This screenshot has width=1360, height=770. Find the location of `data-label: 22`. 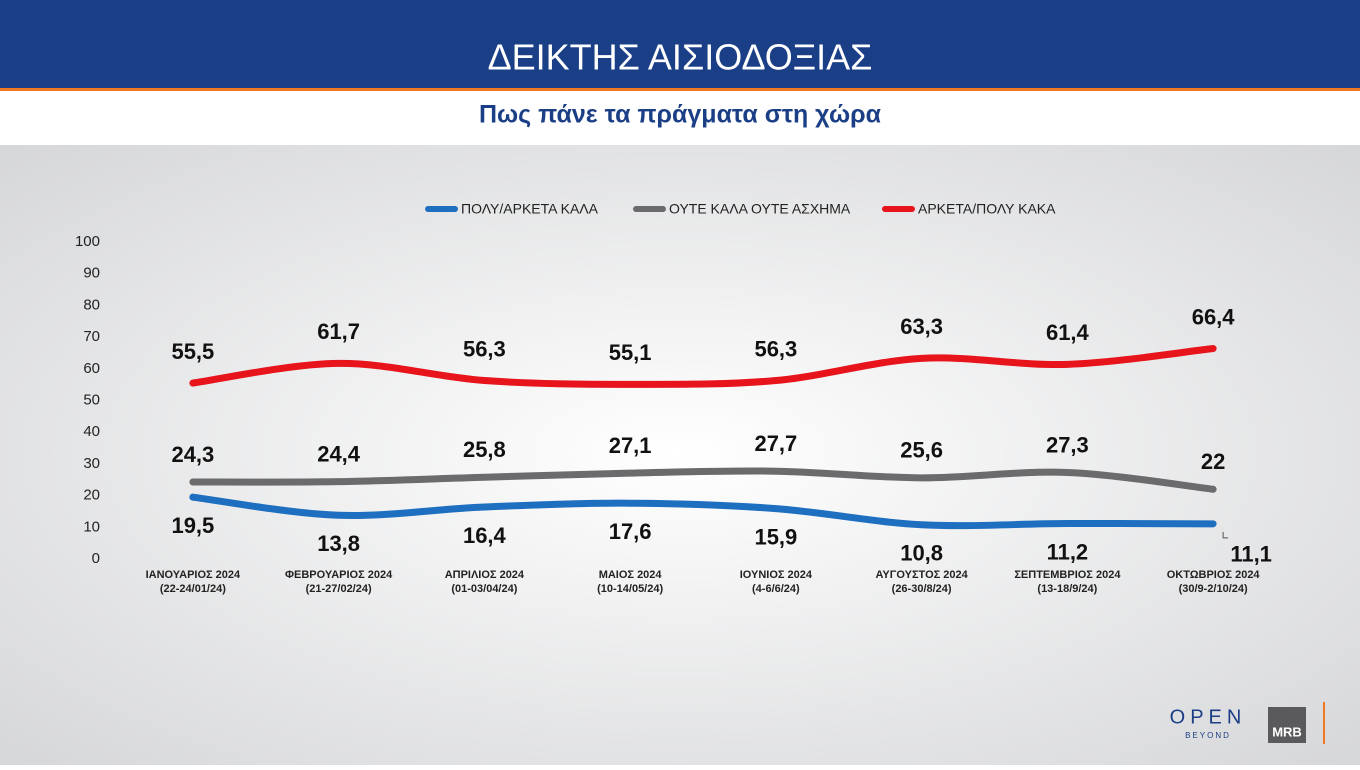

data-label: 22 is located at coordinates (1213, 461).